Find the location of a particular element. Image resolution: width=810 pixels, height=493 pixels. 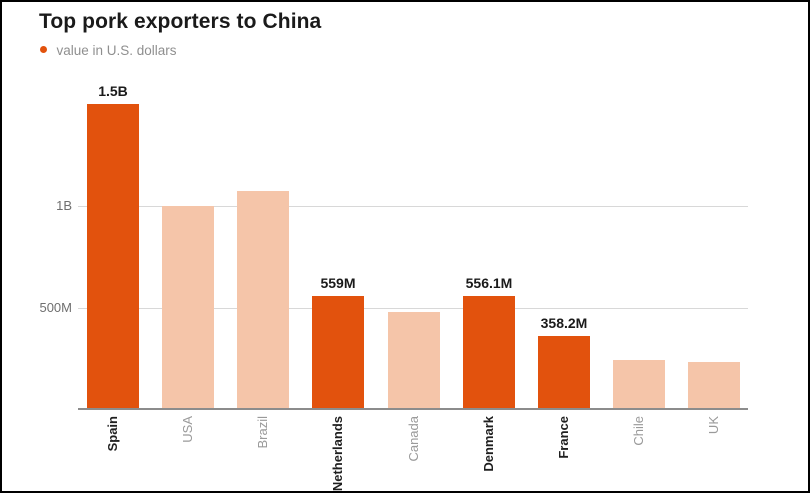

bar-uk is located at coordinates (714, 385).